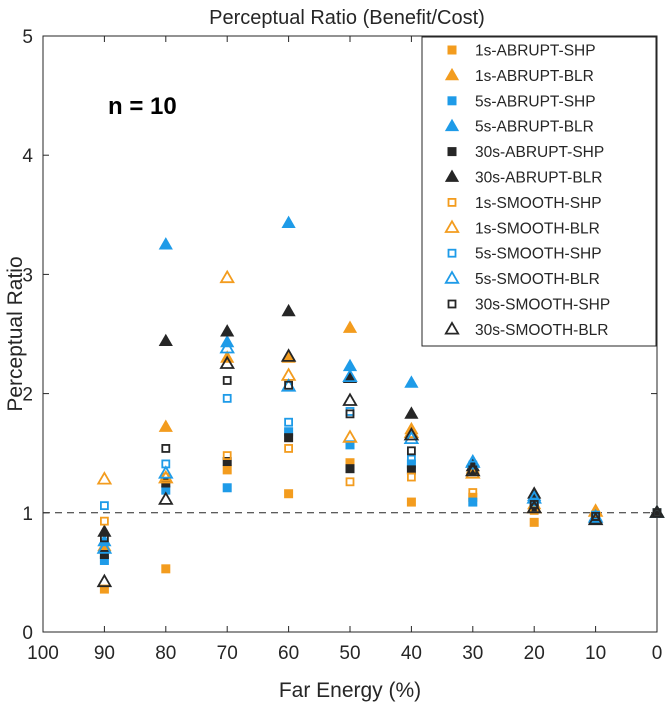 The image size is (667, 707). I want to click on y-tick-label: 5, so click(27, 37).